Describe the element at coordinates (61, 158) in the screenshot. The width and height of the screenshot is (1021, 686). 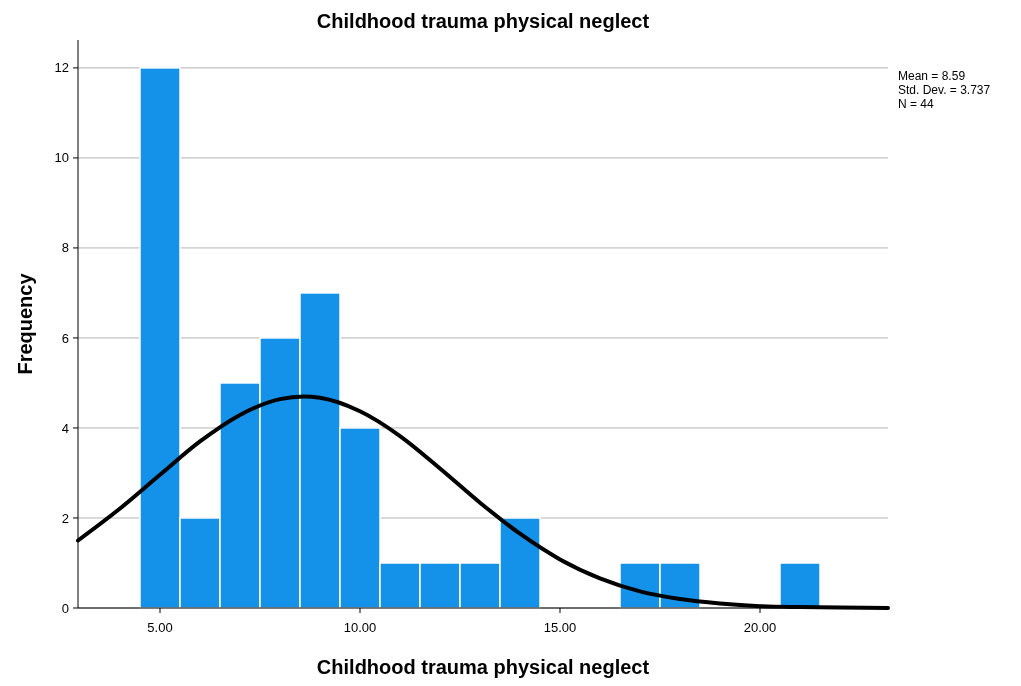
I see `y-tick-label: 10` at that location.